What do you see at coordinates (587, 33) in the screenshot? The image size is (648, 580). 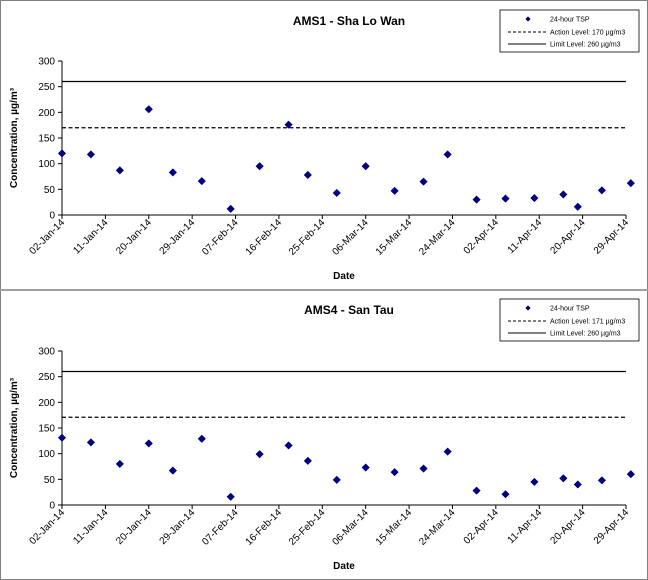 I see `legend-label-action: Action Level: 170 µg/m3` at bounding box center [587, 33].